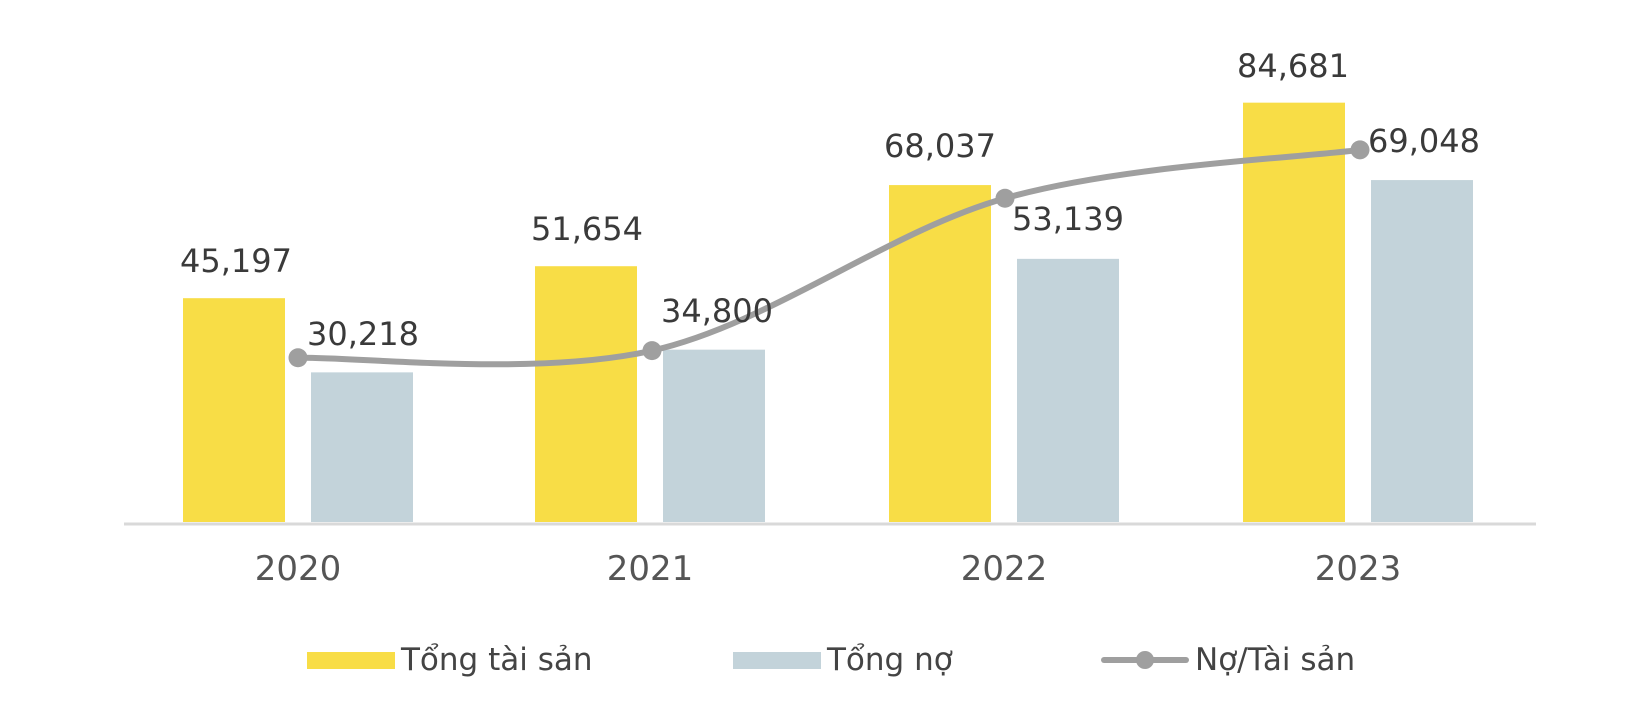 Image resolution: width=1651 pixels, height=701 pixels. Describe the element at coordinates (586, 394) in the screenshot. I see `bar-total-assets-2021` at that location.